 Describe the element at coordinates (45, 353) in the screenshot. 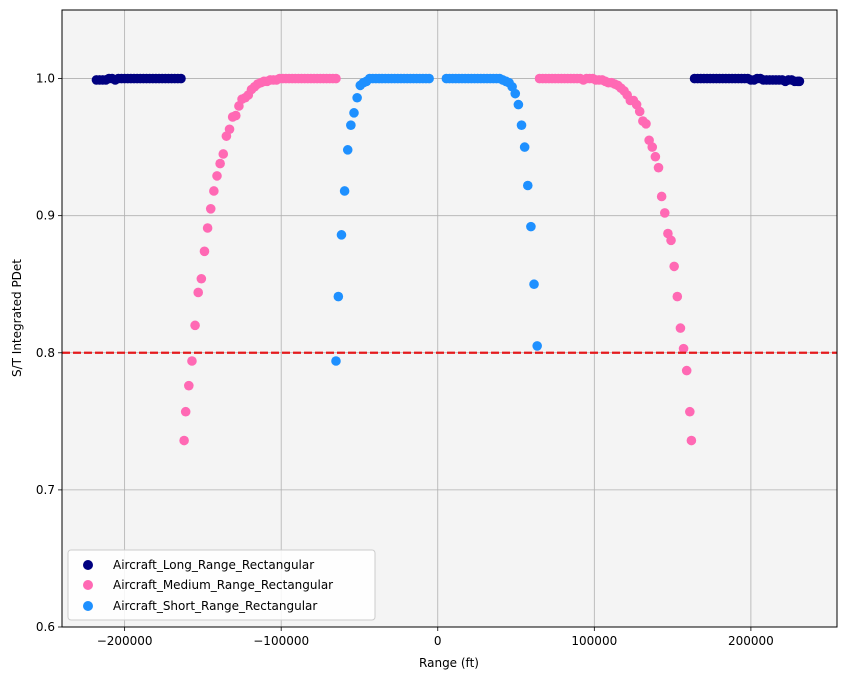

I see `y-tick-label: 0.8` at that location.